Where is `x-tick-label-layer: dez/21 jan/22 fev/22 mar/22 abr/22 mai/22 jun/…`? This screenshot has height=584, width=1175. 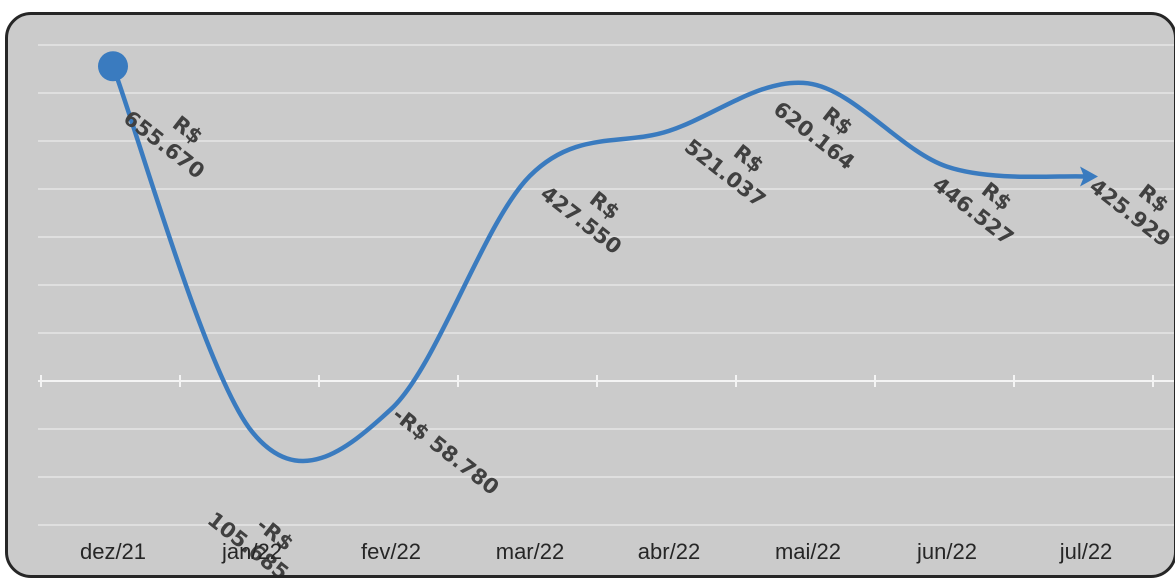
x-tick-label-layer: dez/21 jan/22 fev/22 mar/22 abr/22 mai/22 jun/… is located at coordinates (596, 551).